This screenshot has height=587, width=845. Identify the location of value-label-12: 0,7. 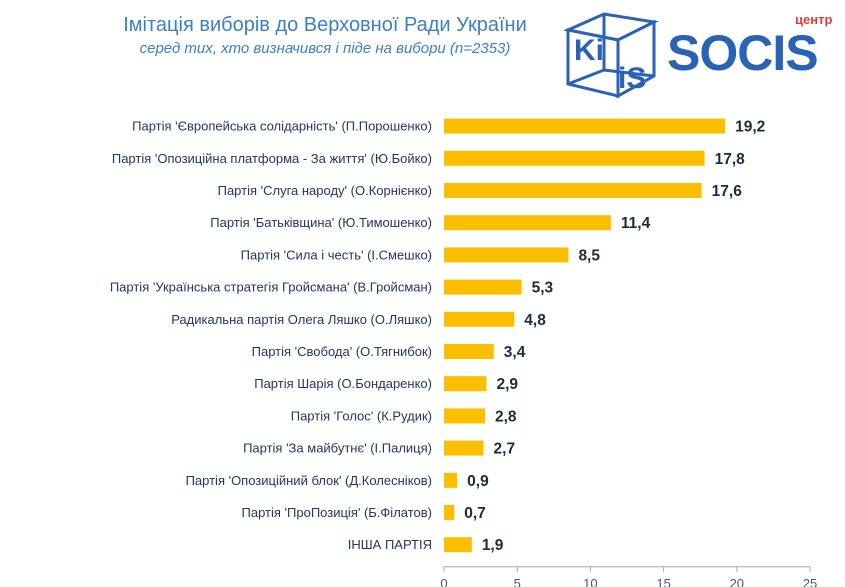
(475, 513).